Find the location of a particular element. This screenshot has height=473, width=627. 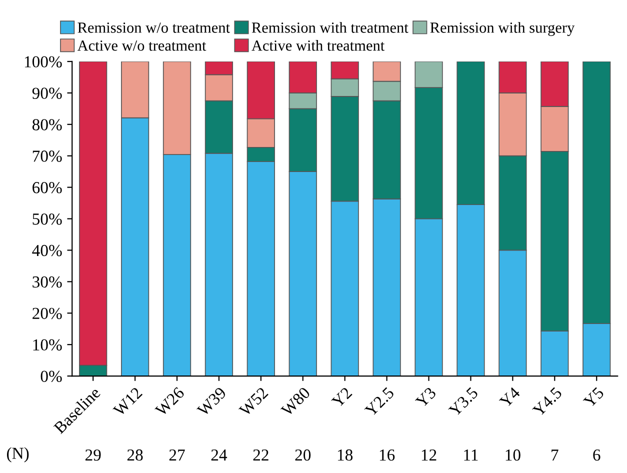

x-tick-label: W26 is located at coordinates (170, 402).